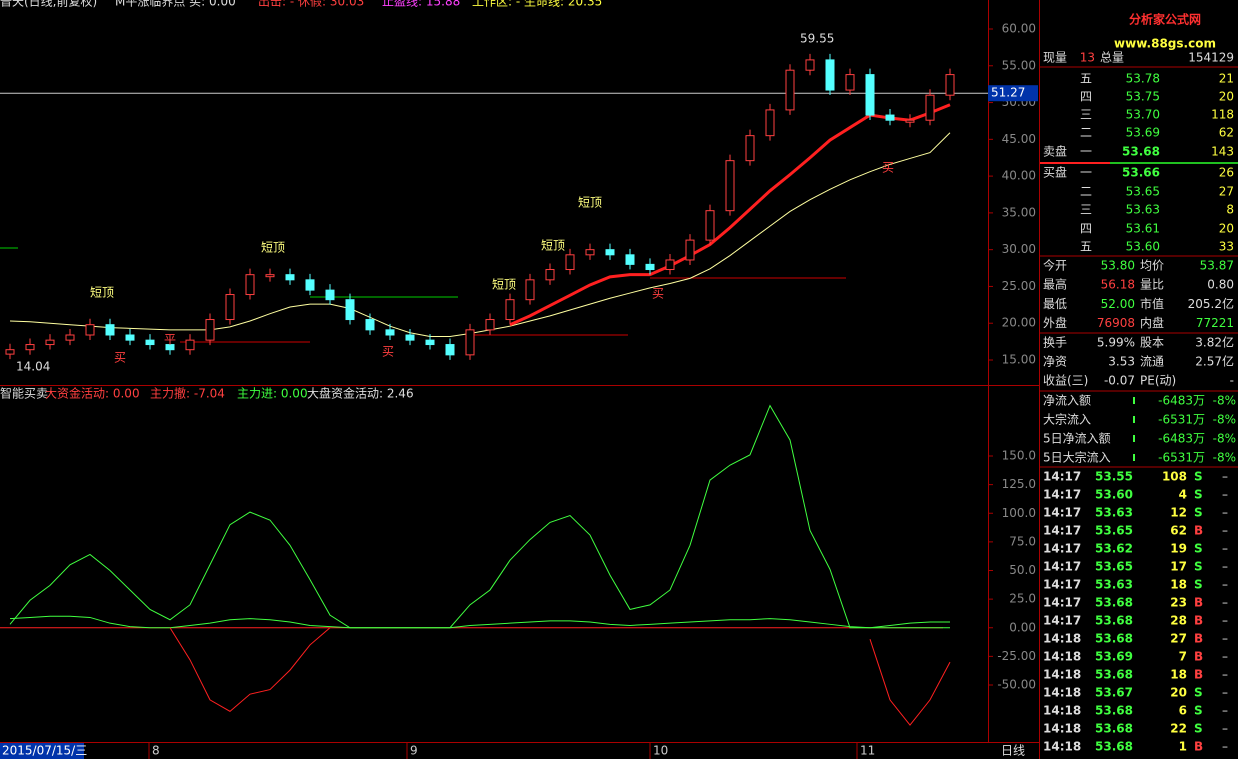 This screenshot has width=1238, height=759. What do you see at coordinates (1181, 420) in the screenshot?
I see `flow-value: -6531万` at bounding box center [1181, 420].